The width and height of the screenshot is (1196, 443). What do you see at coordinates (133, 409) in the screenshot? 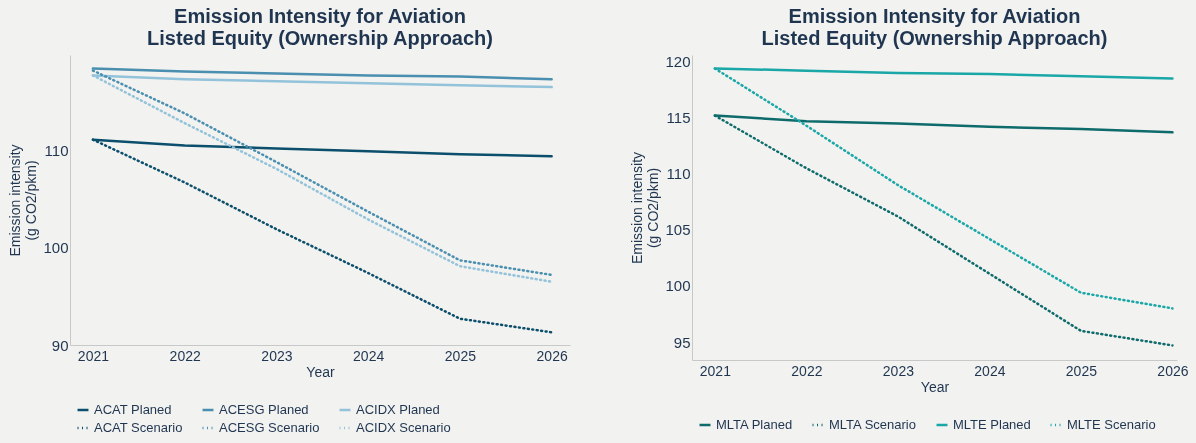
I see `legend-label: ACAT Planed` at bounding box center [133, 409].